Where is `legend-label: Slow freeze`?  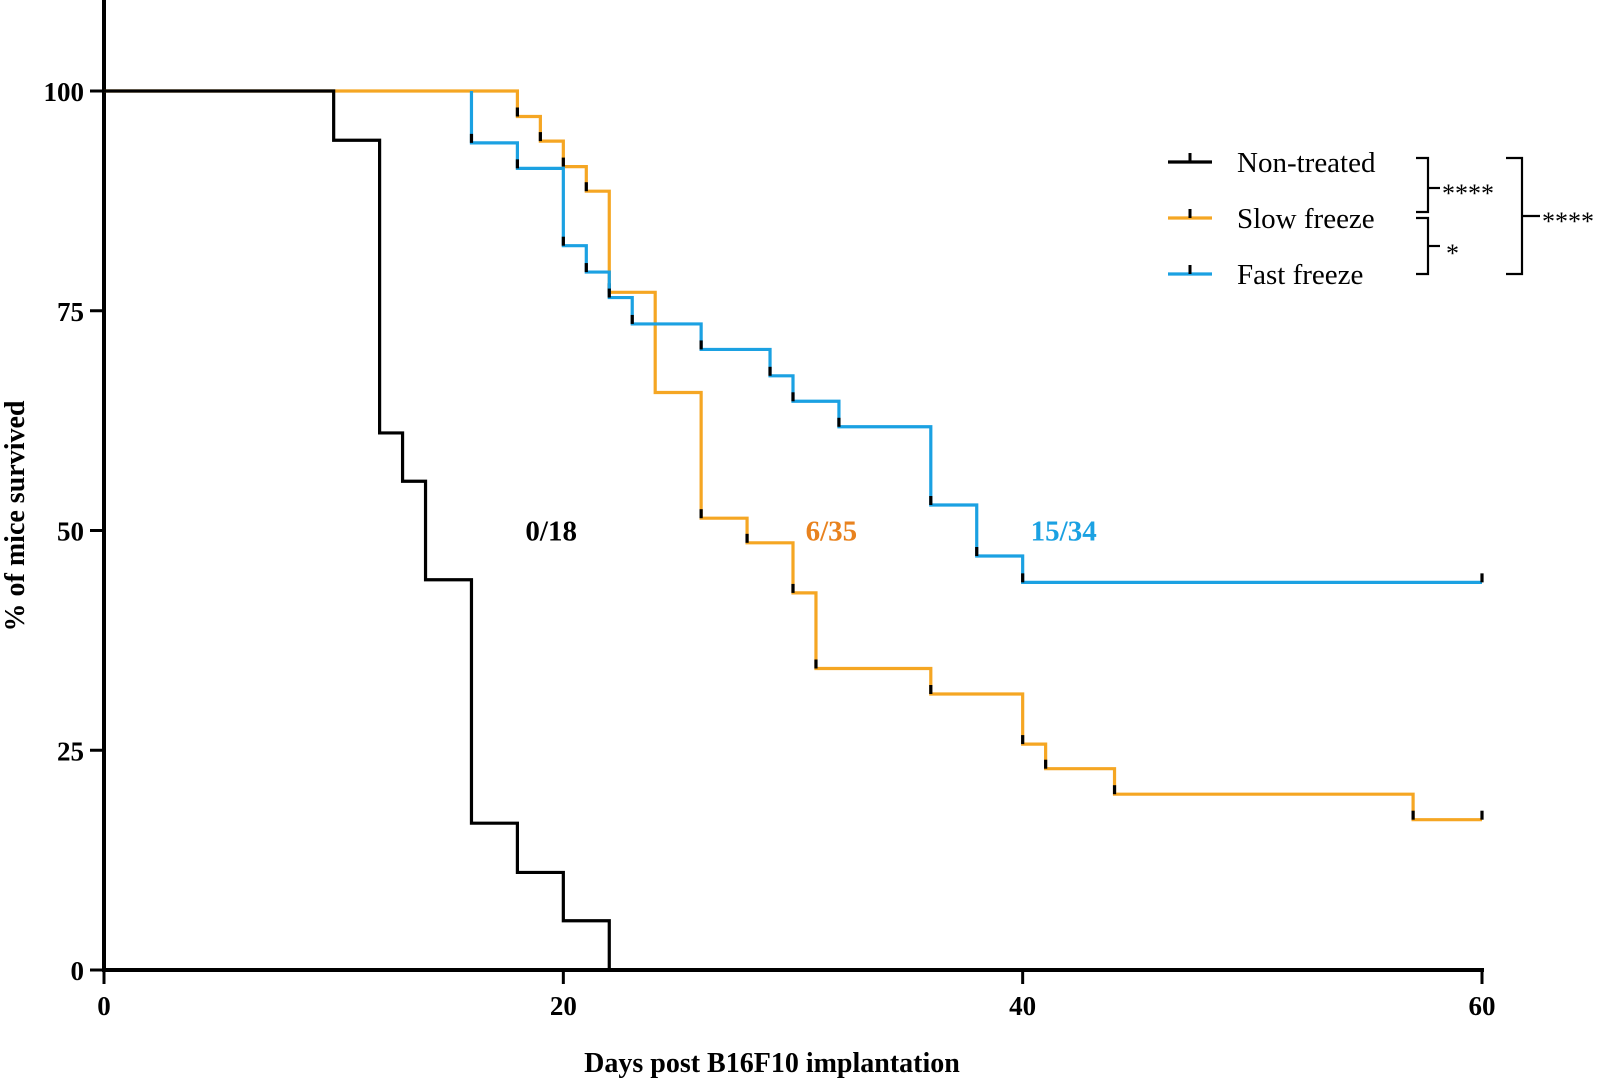
legend-label: Slow freeze is located at coordinates (1306, 219).